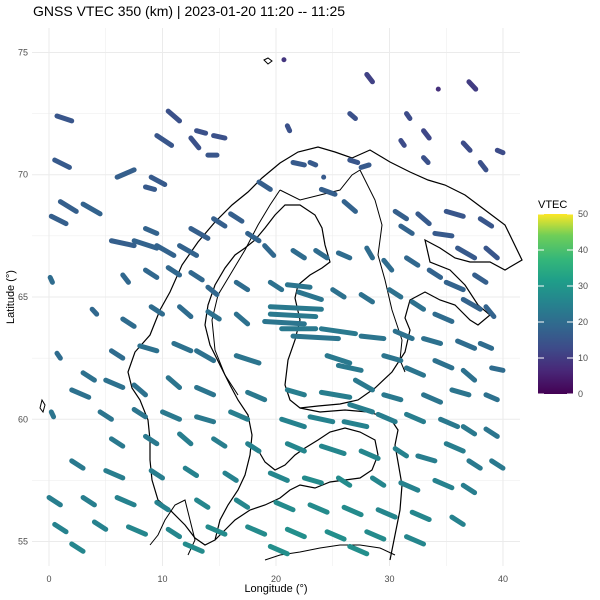 The height and width of the screenshot is (600, 600). What do you see at coordinates (275, 589) in the screenshot?
I see `x-axis-label: Longitude (°)` at bounding box center [275, 589].